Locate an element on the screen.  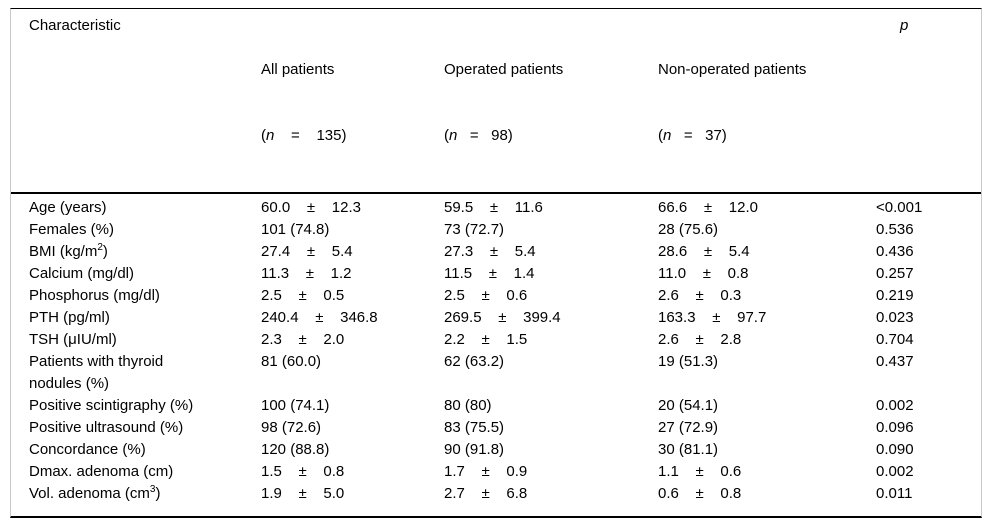
value-p: 0.023 is located at coordinates (895, 317).